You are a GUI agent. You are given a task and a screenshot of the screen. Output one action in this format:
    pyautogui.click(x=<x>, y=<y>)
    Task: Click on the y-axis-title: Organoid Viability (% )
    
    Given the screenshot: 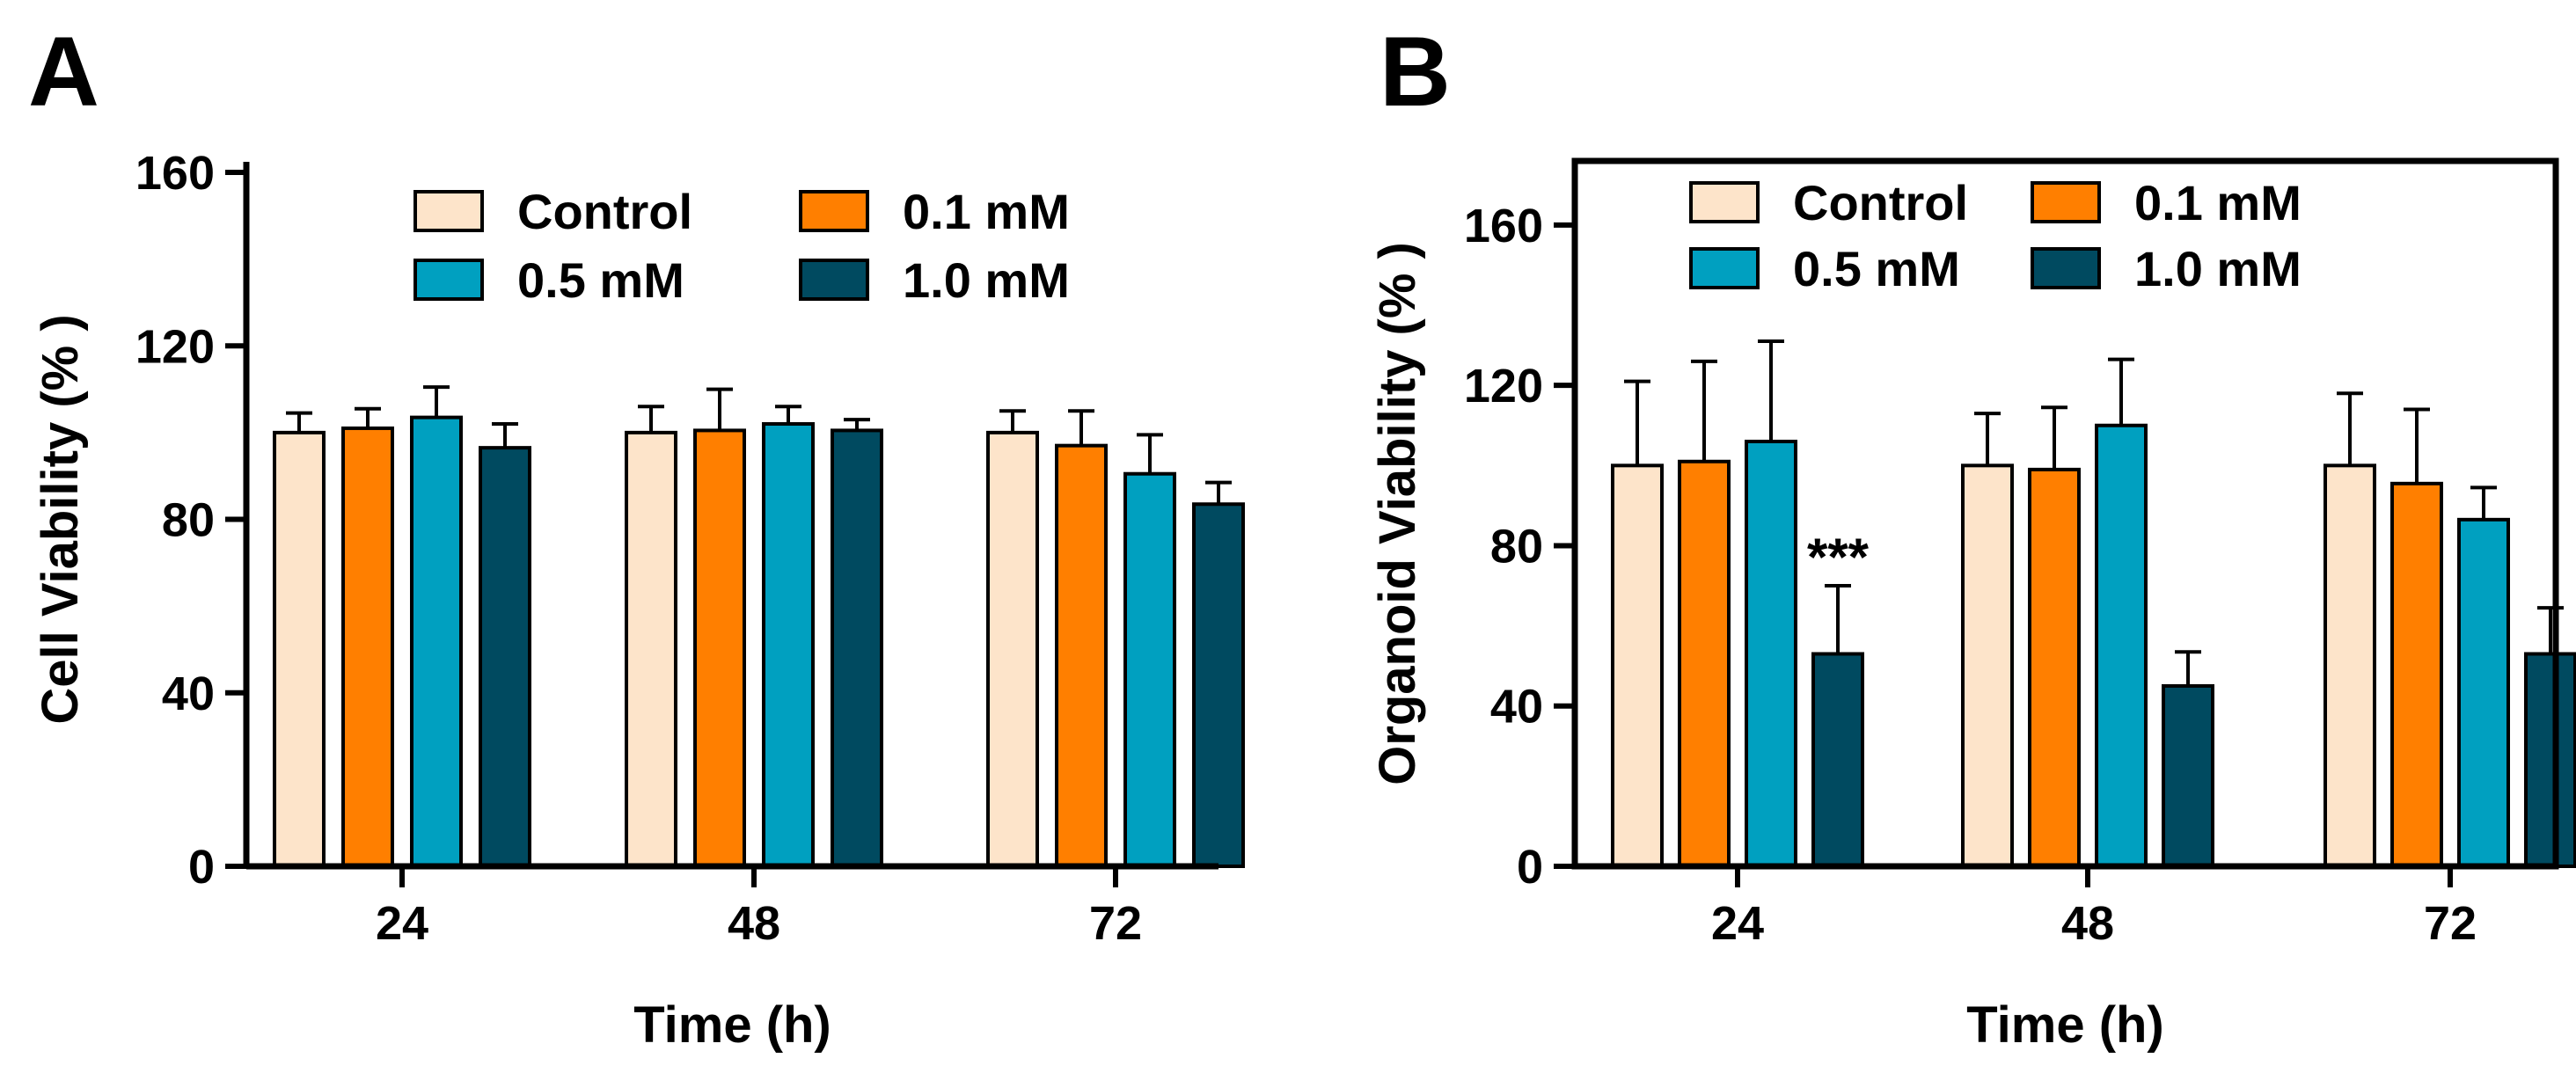 What is the action you would take?
    pyautogui.click(x=1397, y=513)
    